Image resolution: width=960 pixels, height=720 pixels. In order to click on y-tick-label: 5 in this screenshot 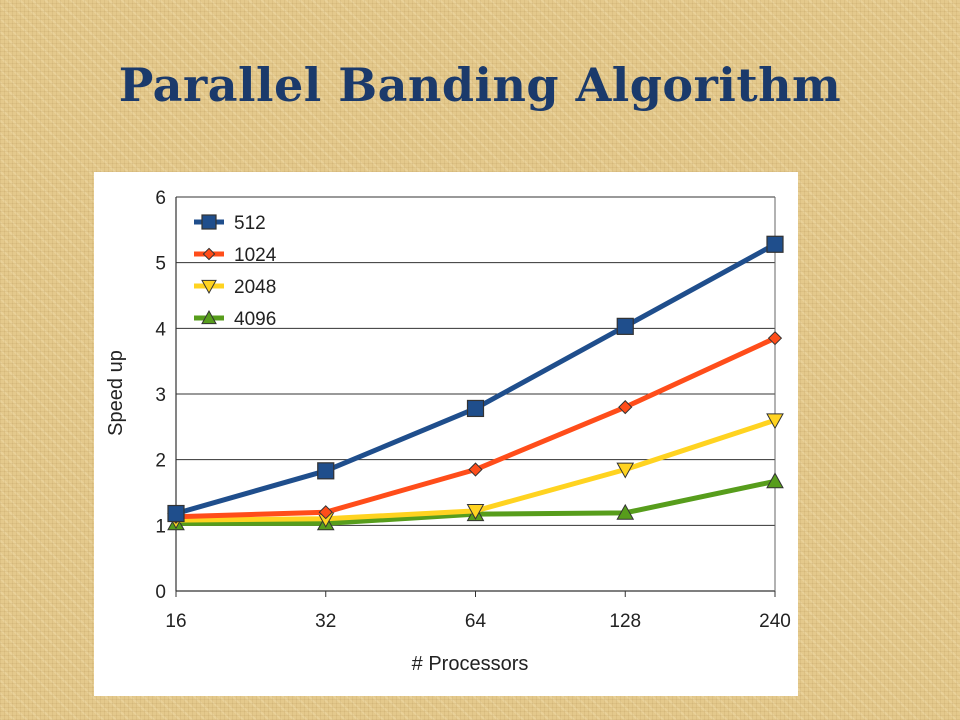, I will do `click(160, 264)`.